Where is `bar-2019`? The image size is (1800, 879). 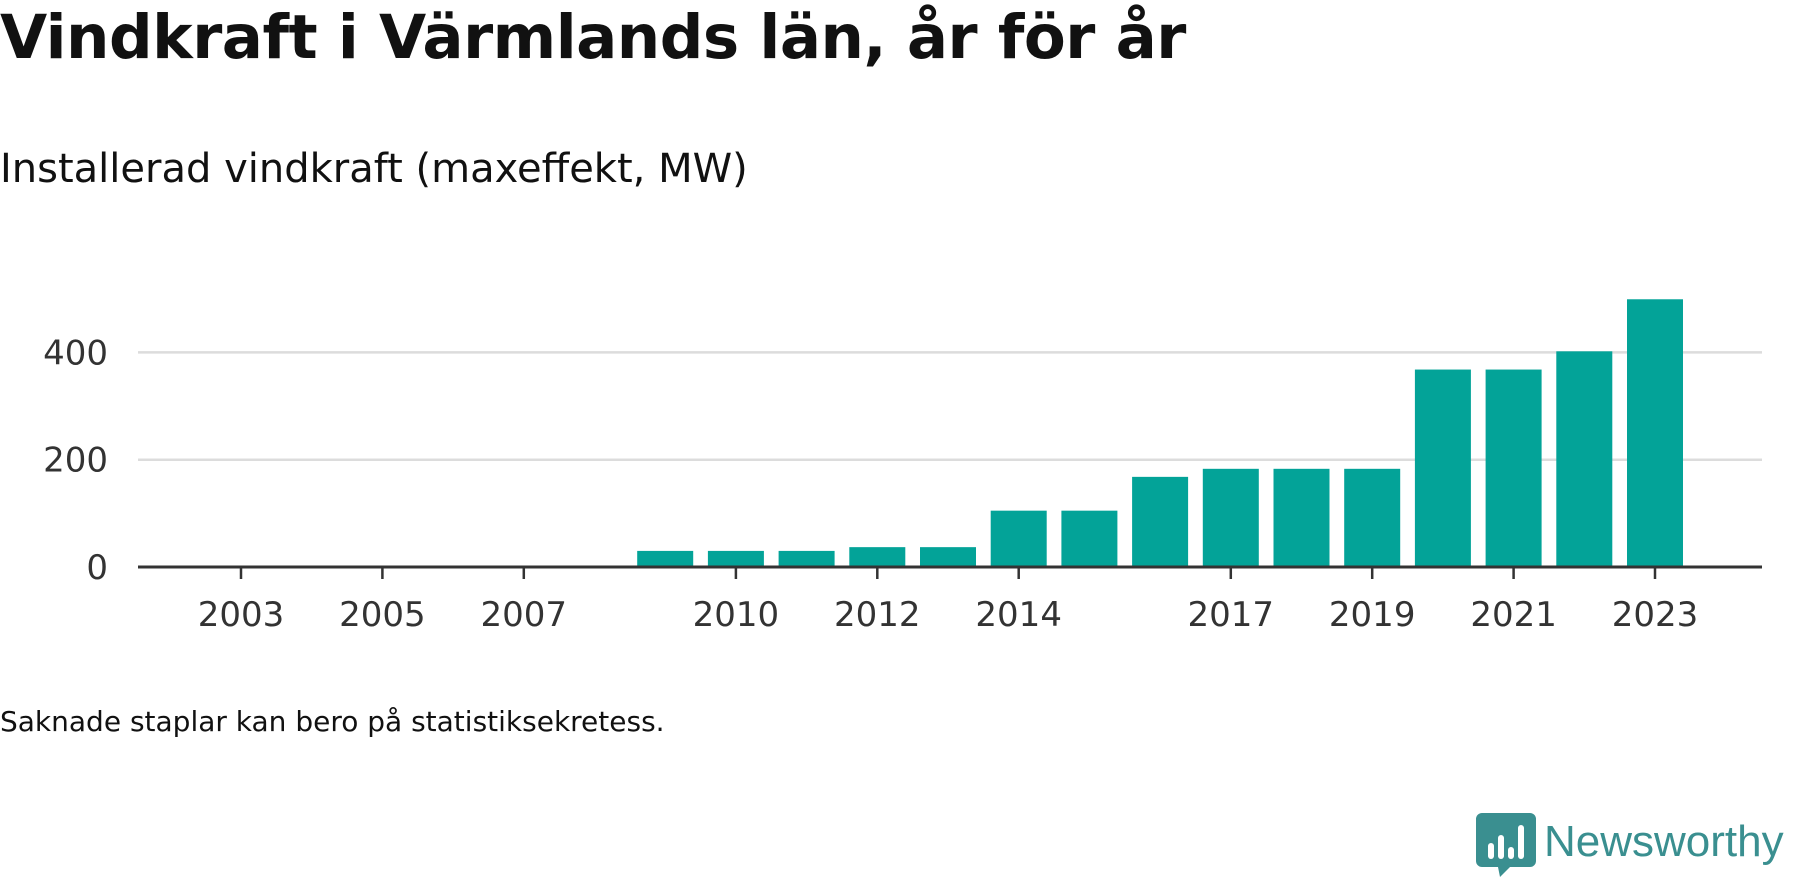
bar-2019 is located at coordinates (1372, 517).